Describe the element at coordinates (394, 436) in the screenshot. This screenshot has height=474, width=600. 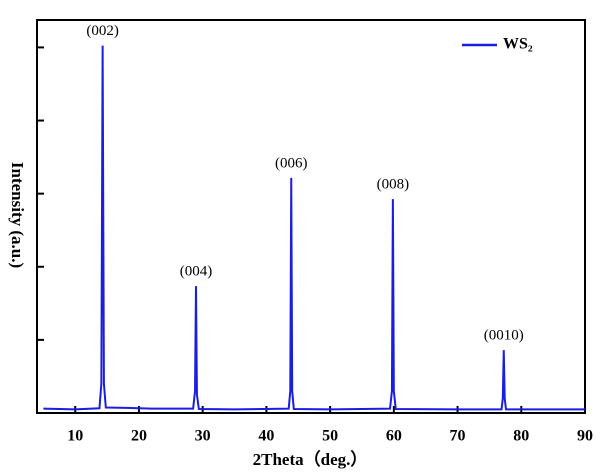
I see `x-tick-label: 60` at that location.